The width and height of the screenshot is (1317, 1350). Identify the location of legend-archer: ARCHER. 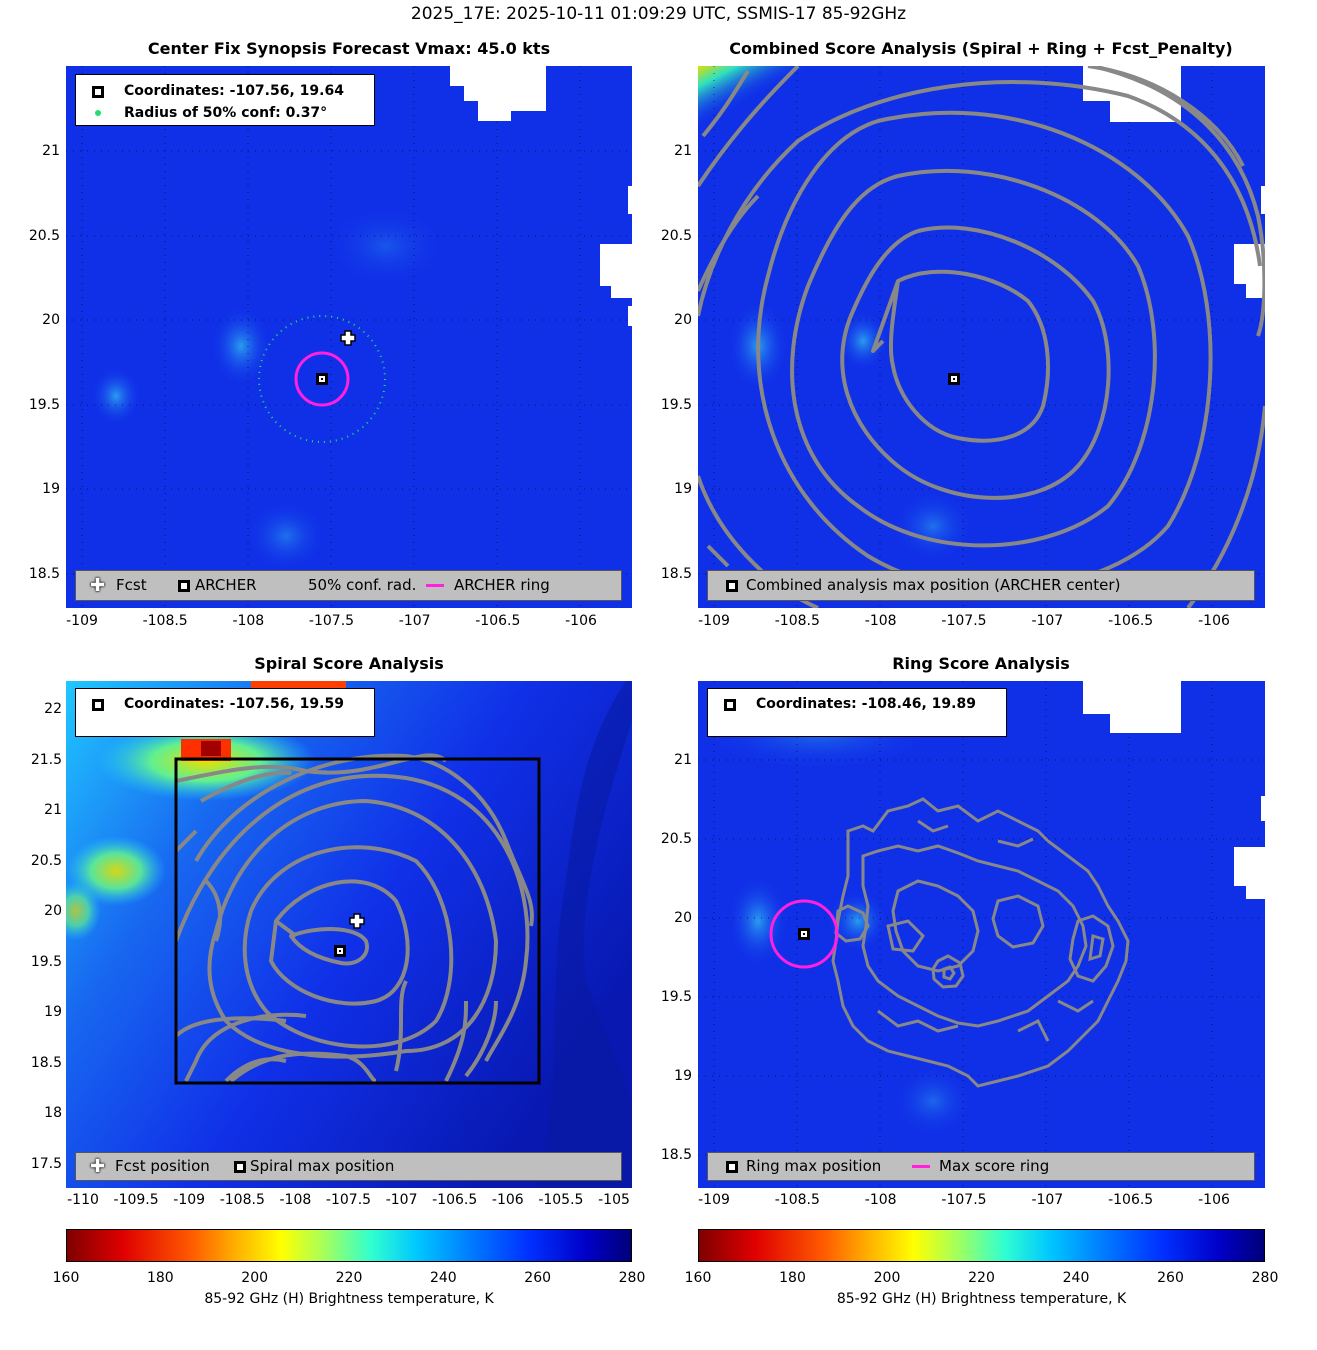
(226, 585).